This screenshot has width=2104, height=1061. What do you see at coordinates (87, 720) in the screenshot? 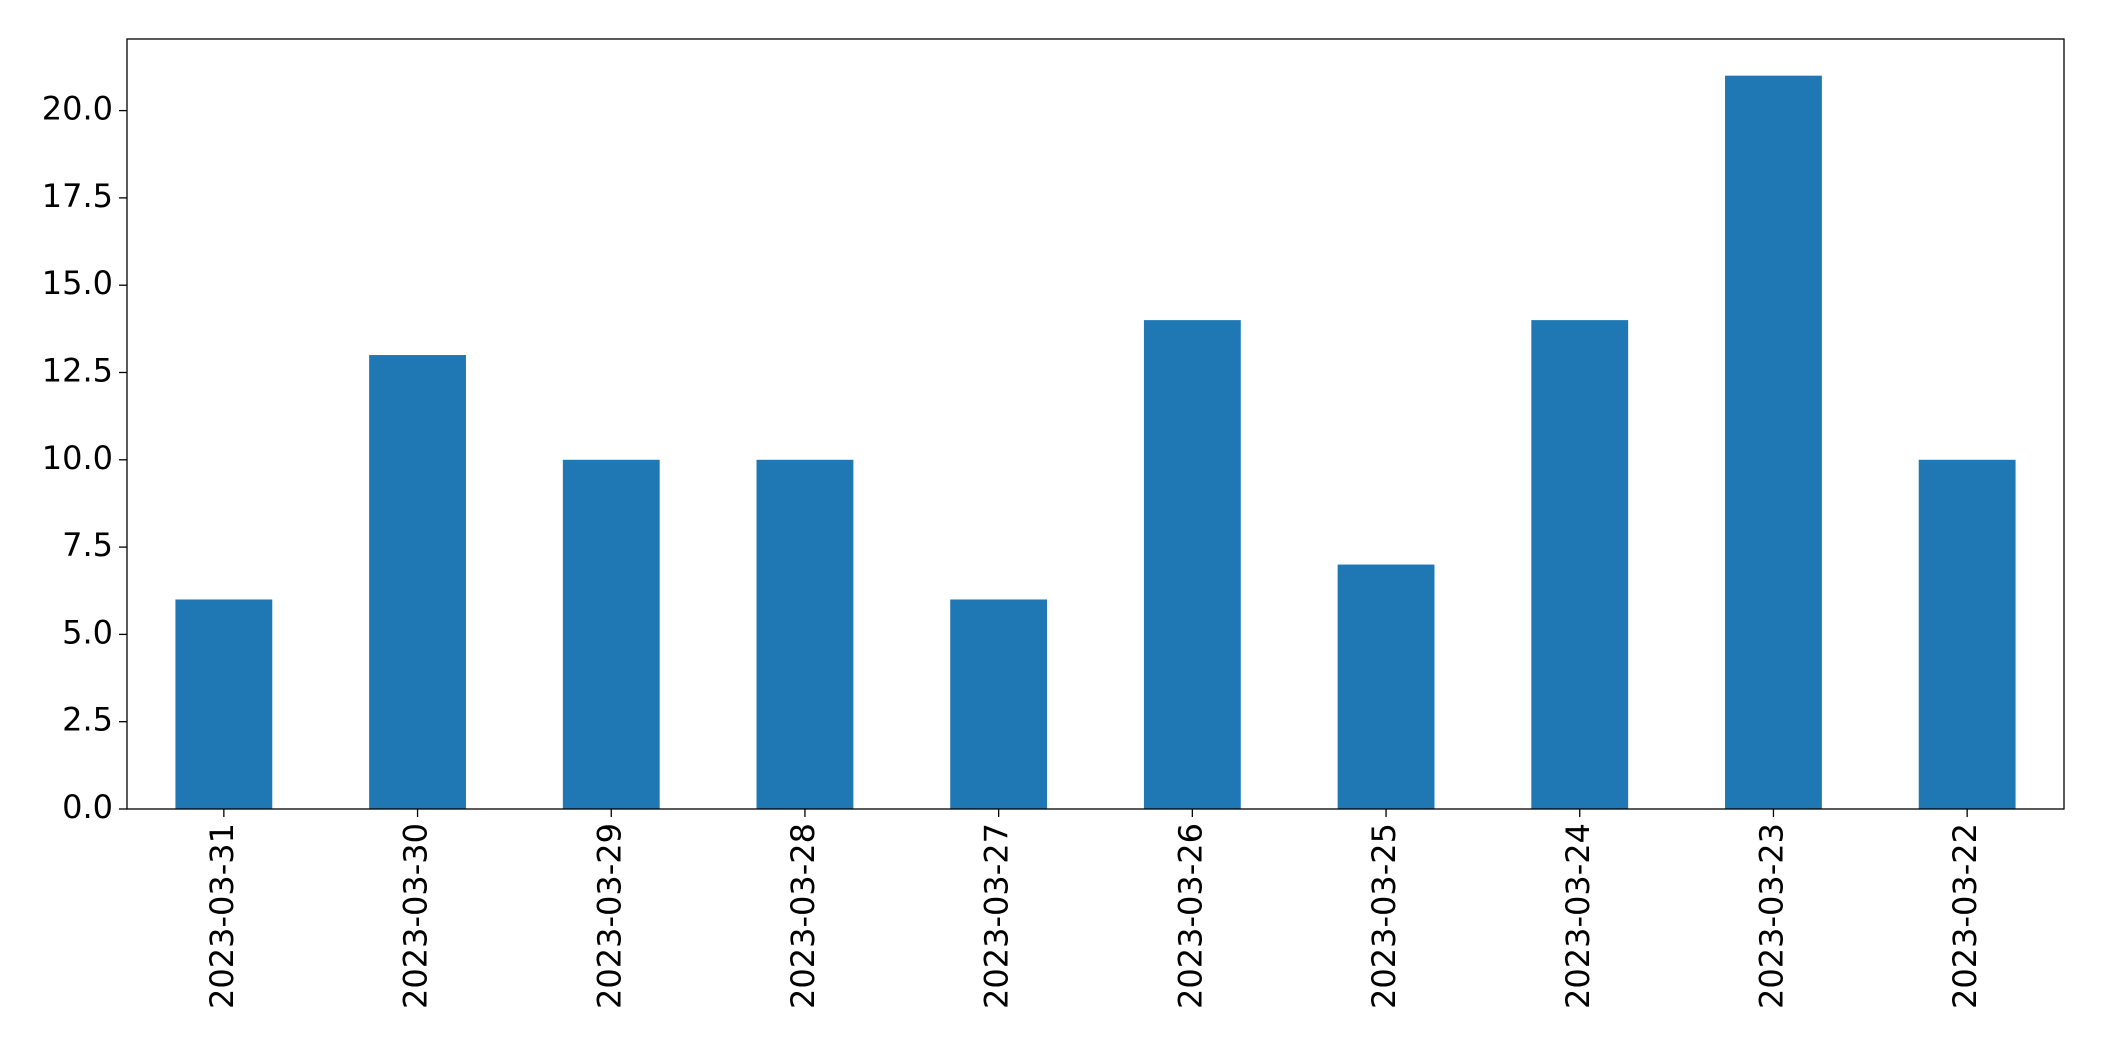
I see `y-tick-label: 2.5` at bounding box center [87, 720].